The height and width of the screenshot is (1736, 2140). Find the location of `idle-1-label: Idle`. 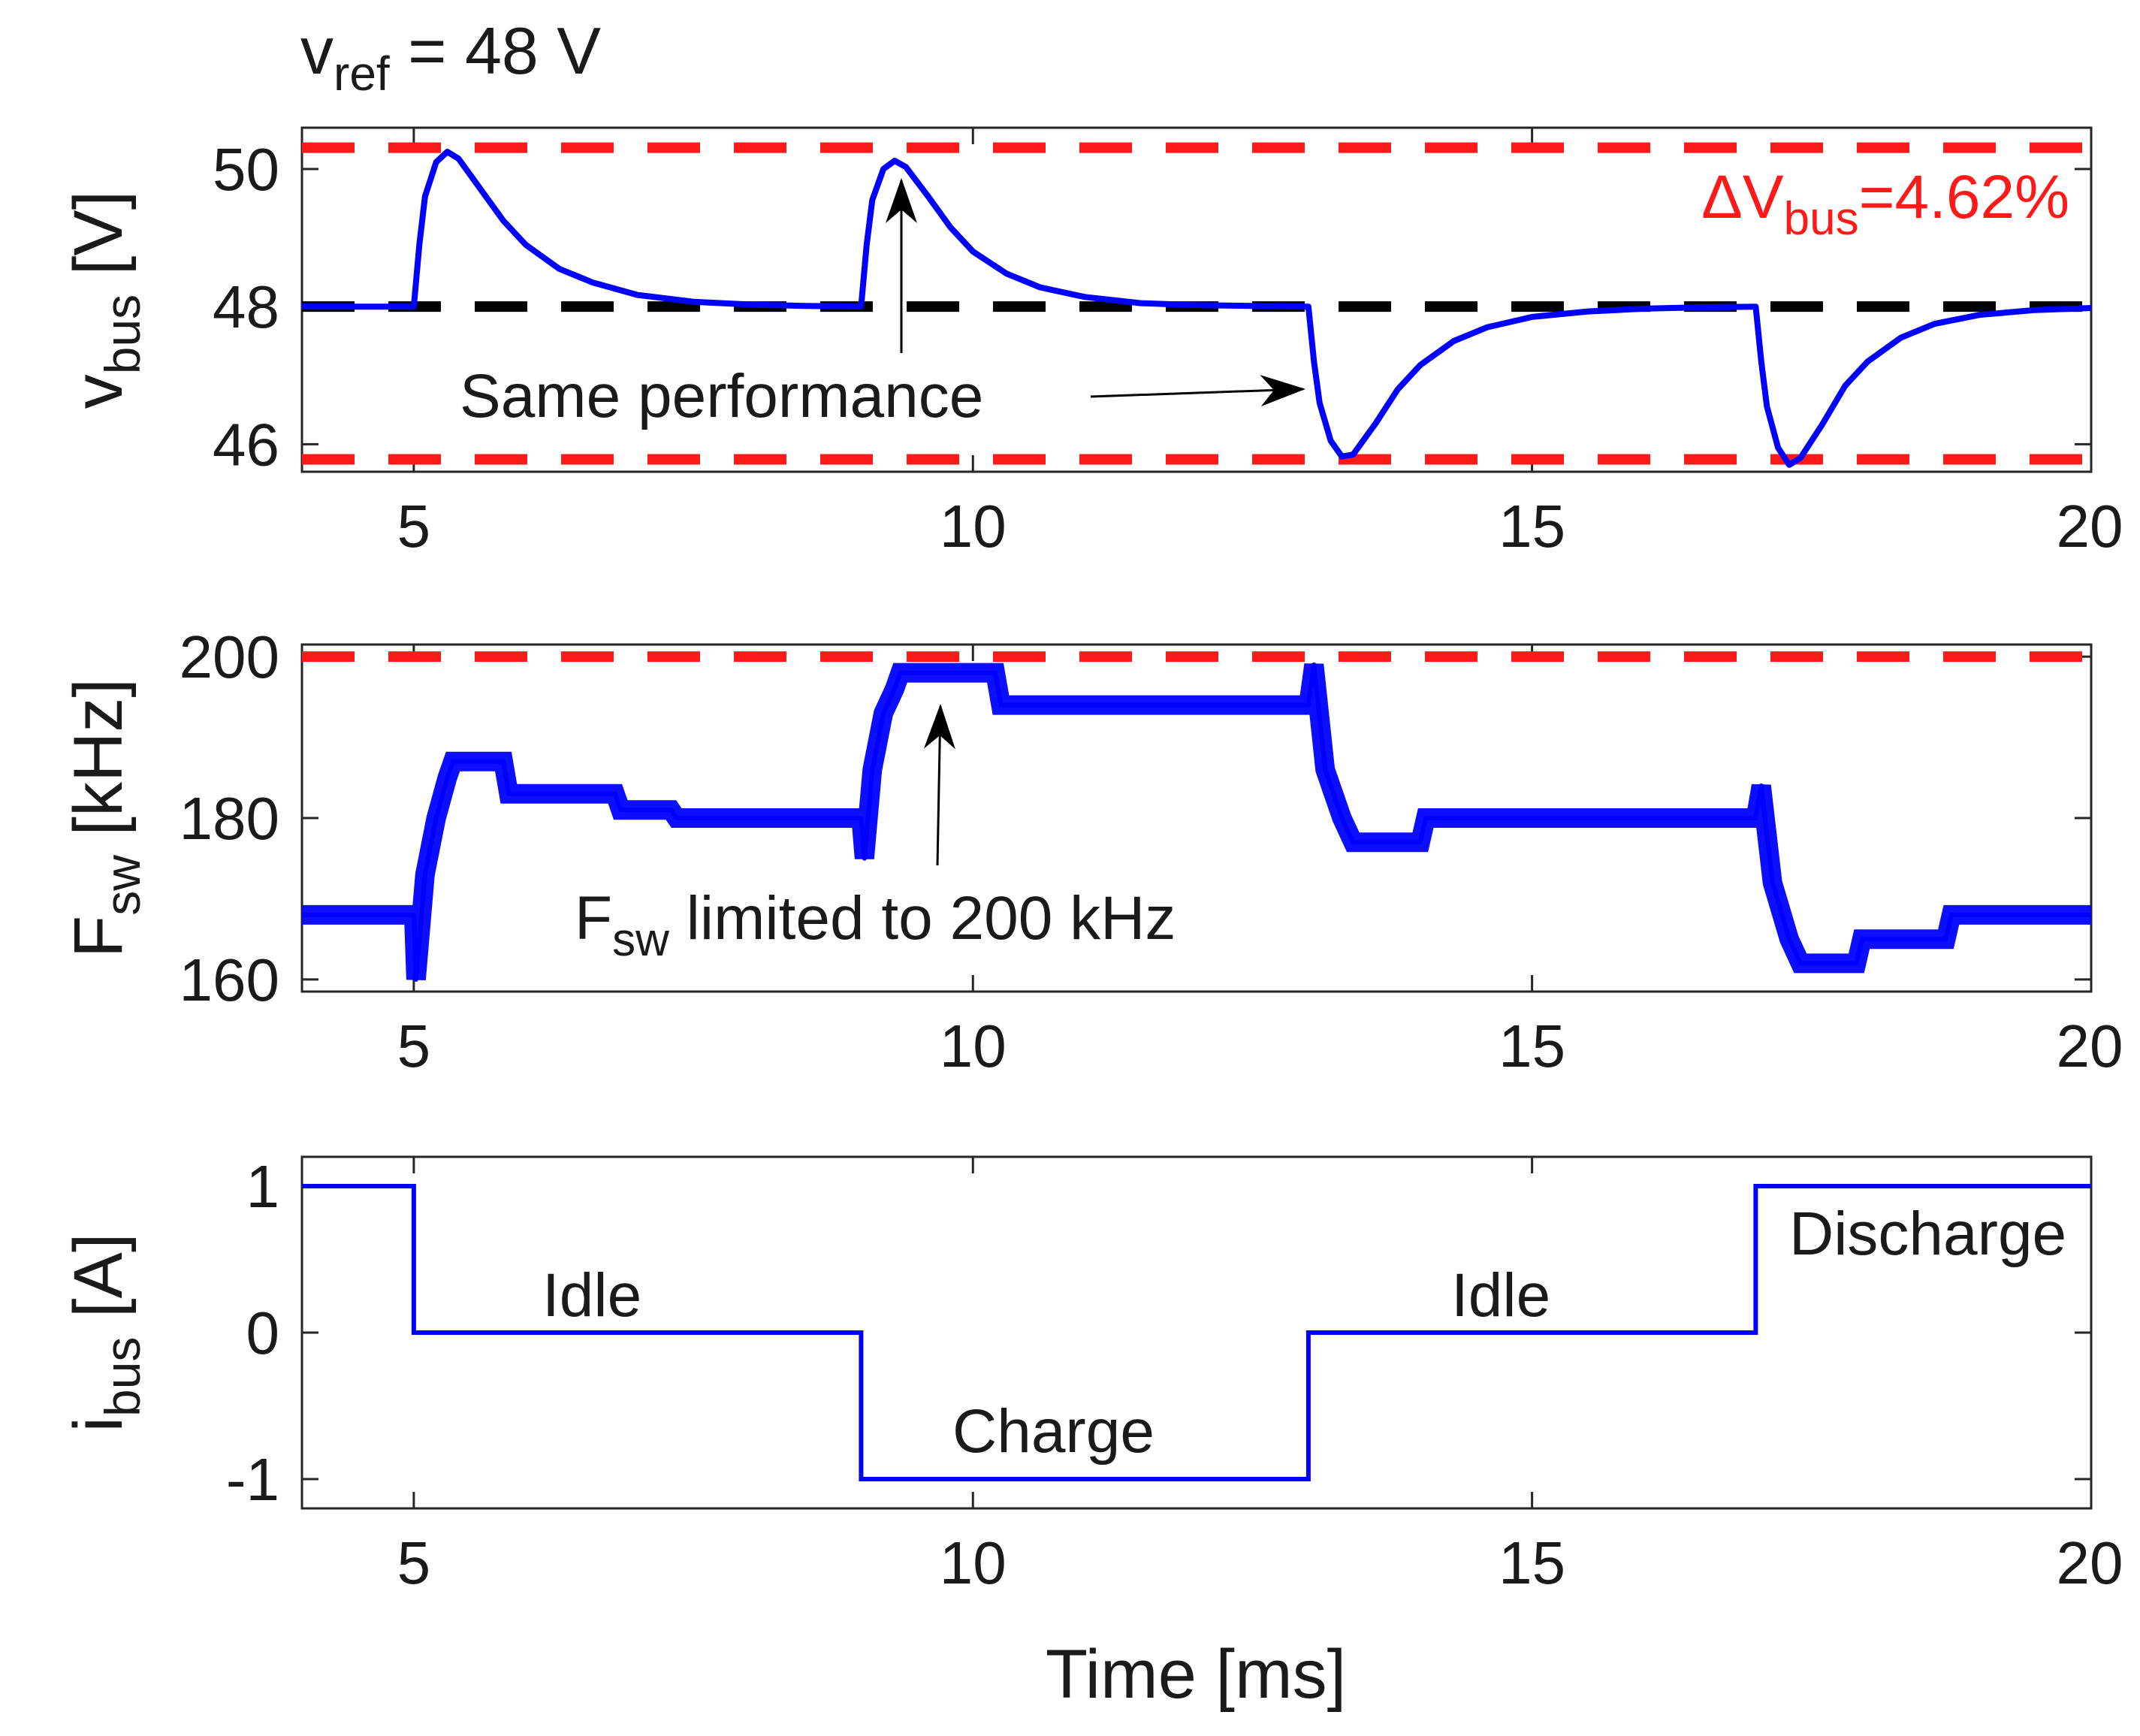

idle-1-label: Idle is located at coordinates (591, 1295).